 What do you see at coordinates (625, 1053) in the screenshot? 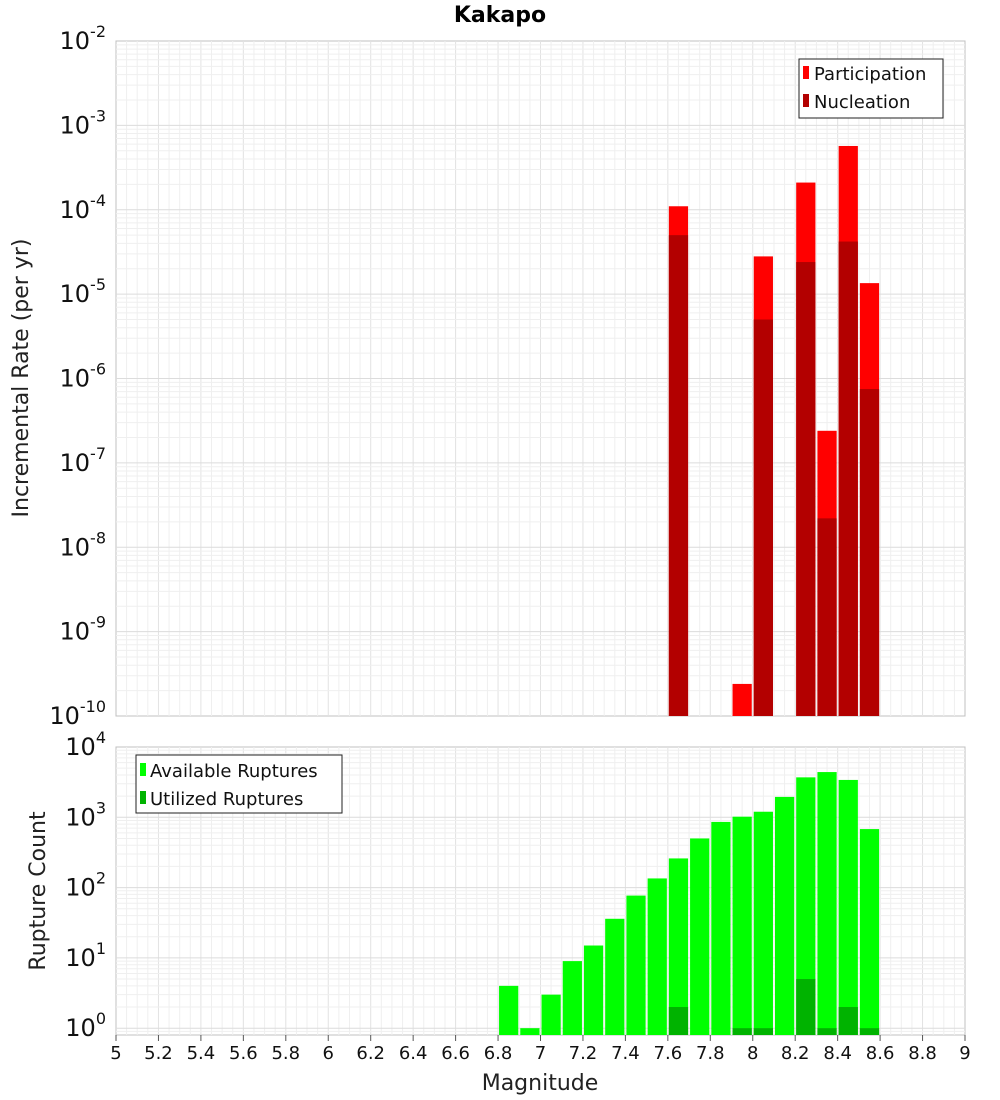
I see `x-tick-label: 7.4` at bounding box center [625, 1053].